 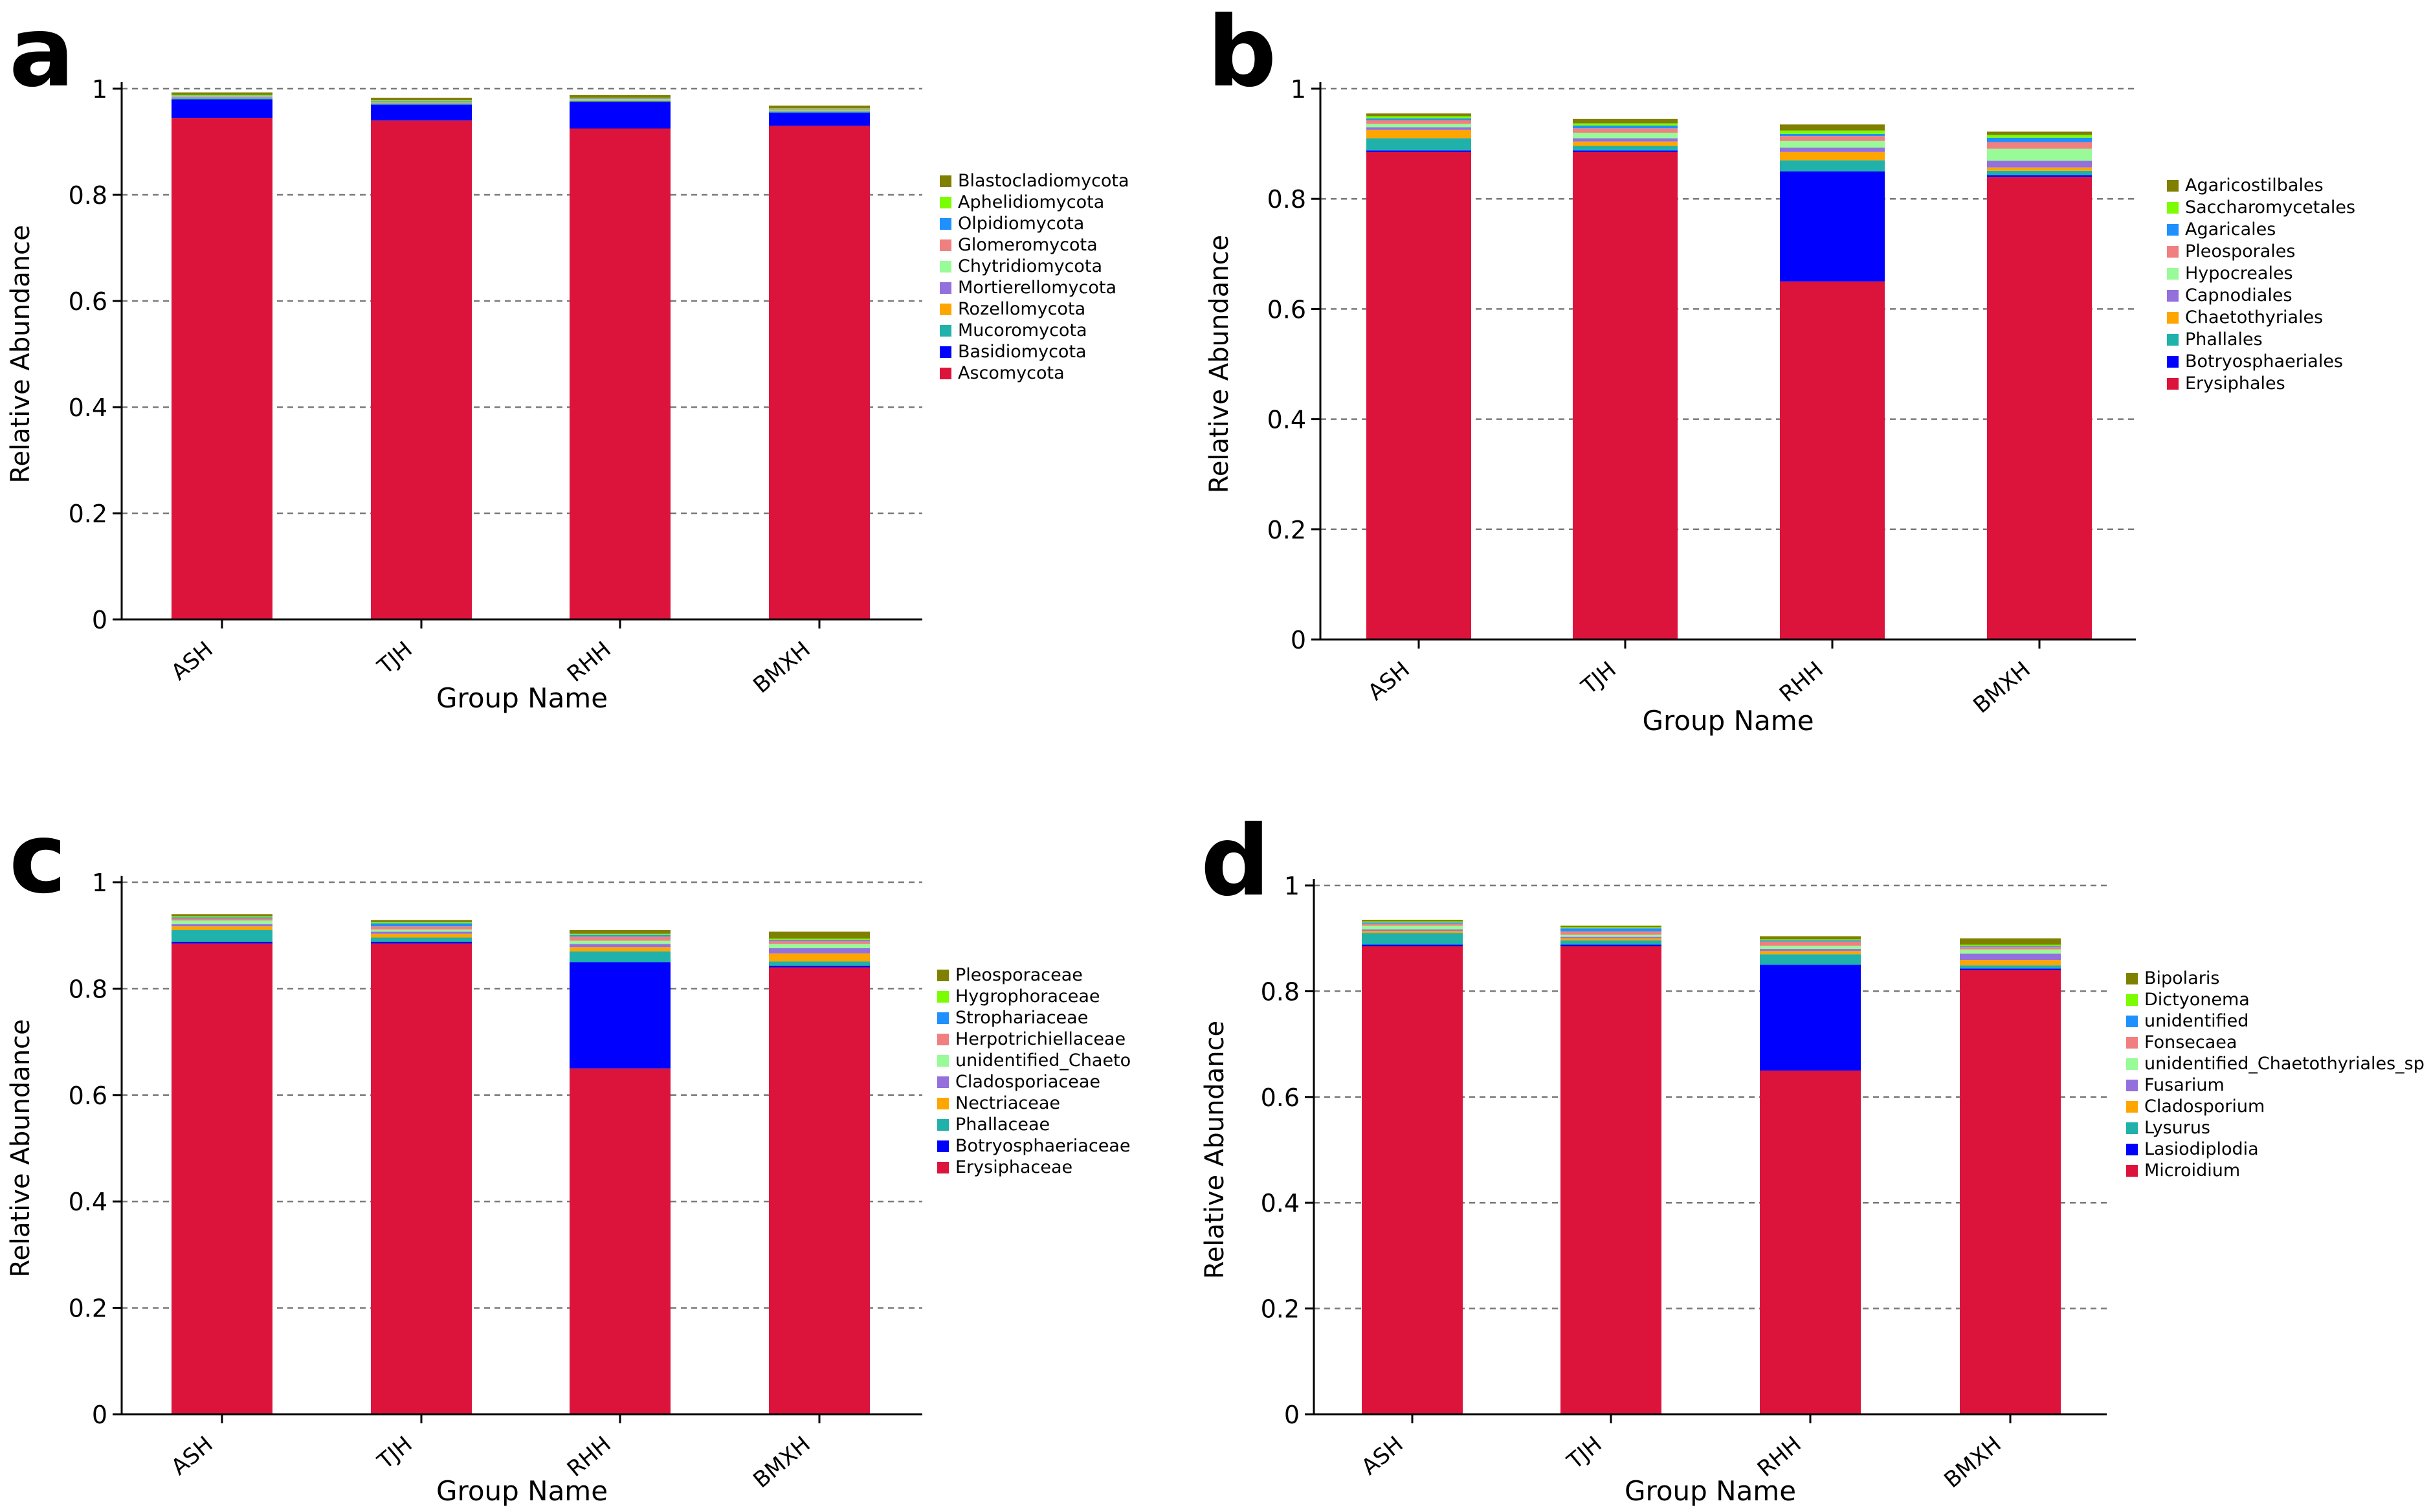 I want to click on legend-label: Rozellomycota, so click(x=1021, y=309).